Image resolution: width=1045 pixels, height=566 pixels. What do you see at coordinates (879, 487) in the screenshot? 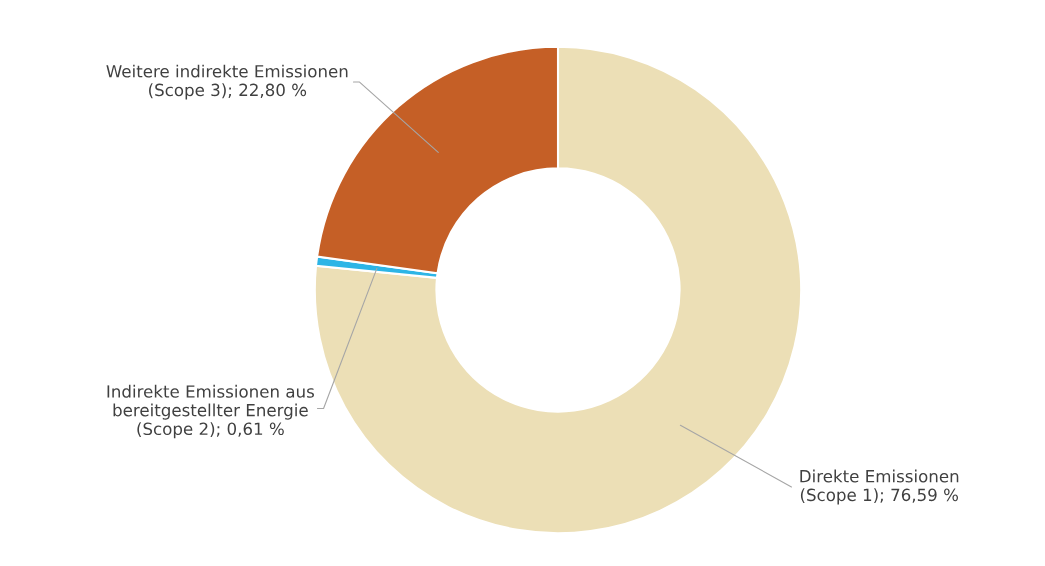
I see `slice-label: Direkte Emissionen (Scope 1); 76,59 %` at bounding box center [879, 487].